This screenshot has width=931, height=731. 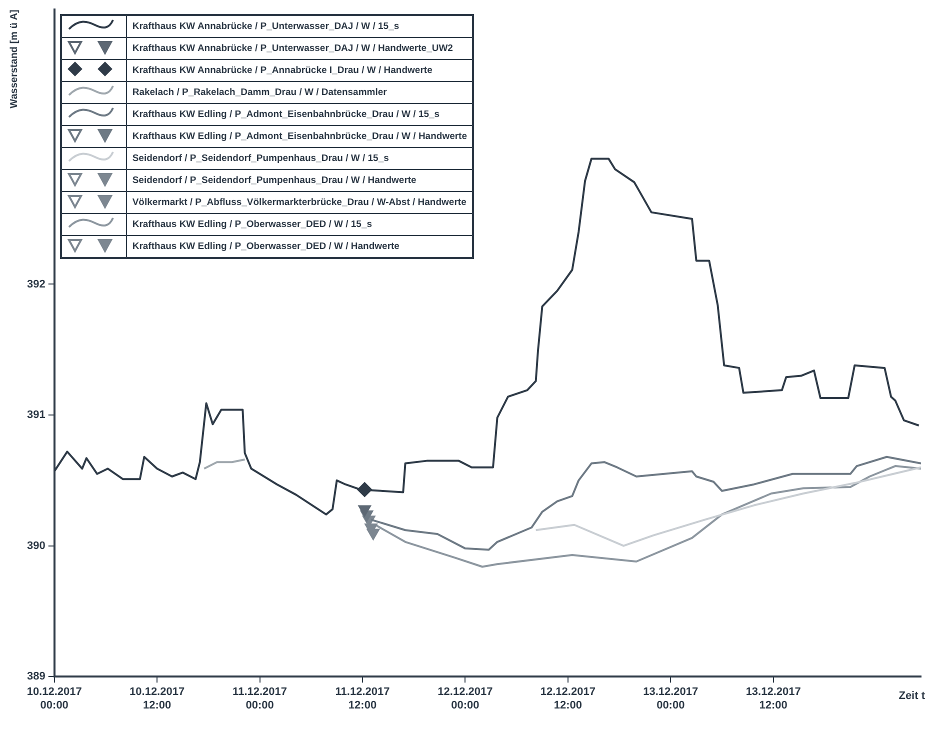 I want to click on x-tick-label: 10.12.2017 00:00, so click(x=54, y=699).